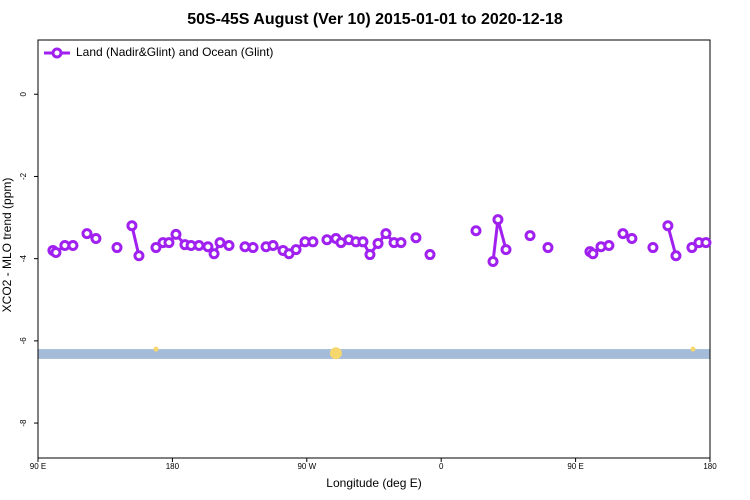 This screenshot has width=750, height=500. I want to click on y-tick-label: -8, so click(23, 423).